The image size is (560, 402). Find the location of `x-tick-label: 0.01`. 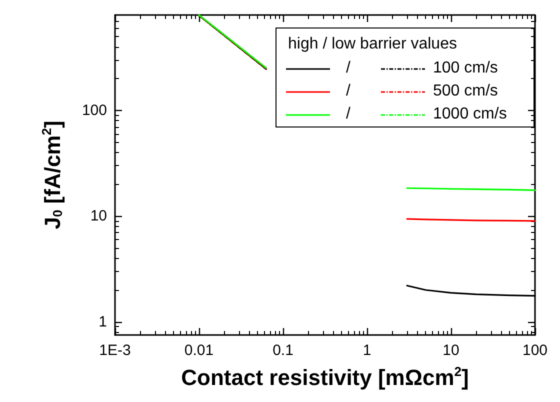

x-tick-label: 0.01 is located at coordinates (199, 350).